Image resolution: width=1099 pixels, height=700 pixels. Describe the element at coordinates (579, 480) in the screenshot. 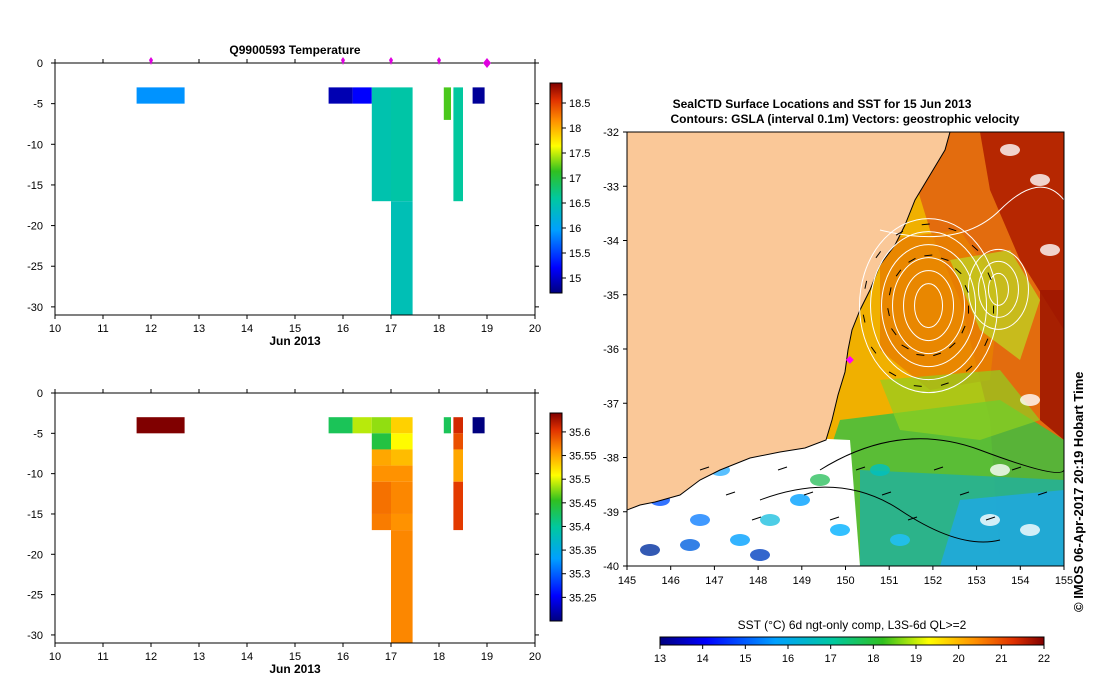

I see `colorbar-tick-label: 35.5` at that location.